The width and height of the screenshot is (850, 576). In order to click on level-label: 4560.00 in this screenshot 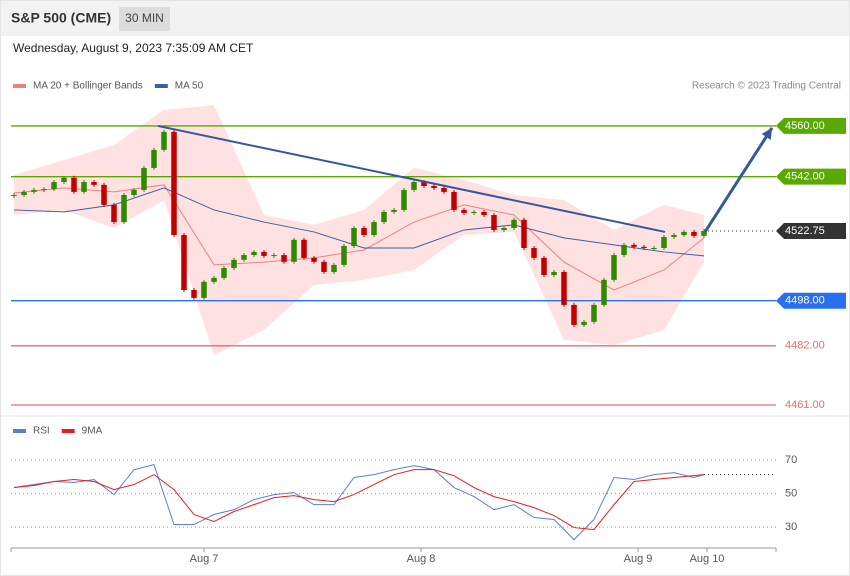, I will do `click(805, 126)`.